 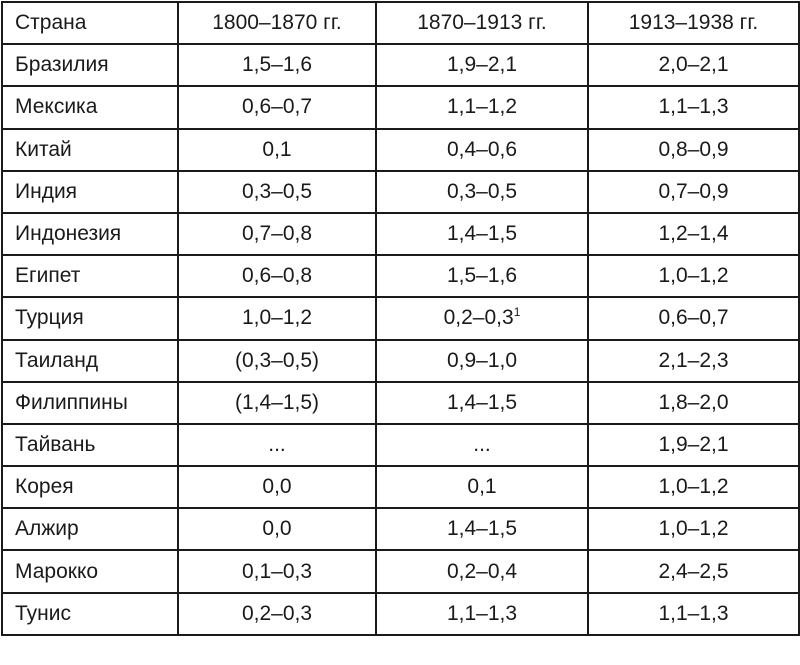 I want to click on cell-text: 0,2–0,3, so click(x=478, y=318).